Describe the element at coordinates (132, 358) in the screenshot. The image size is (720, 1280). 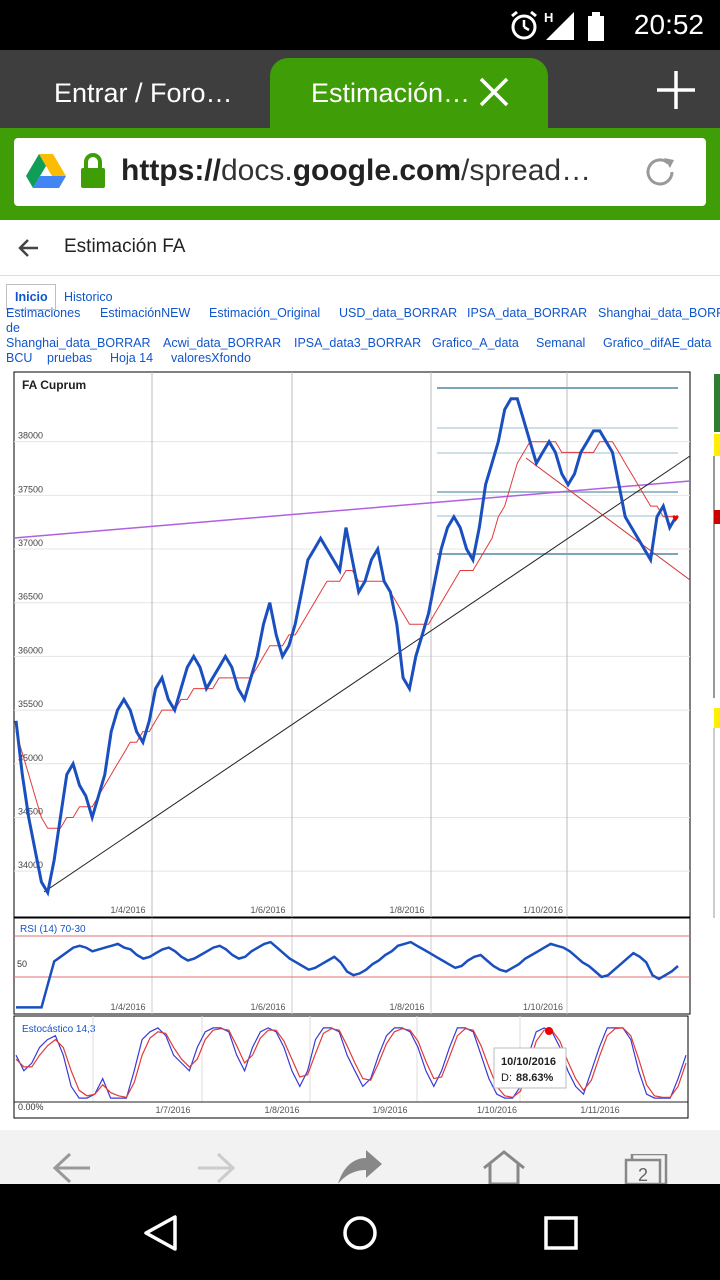
I see `sheet-tab-hoja-14: Hoja 14` at that location.